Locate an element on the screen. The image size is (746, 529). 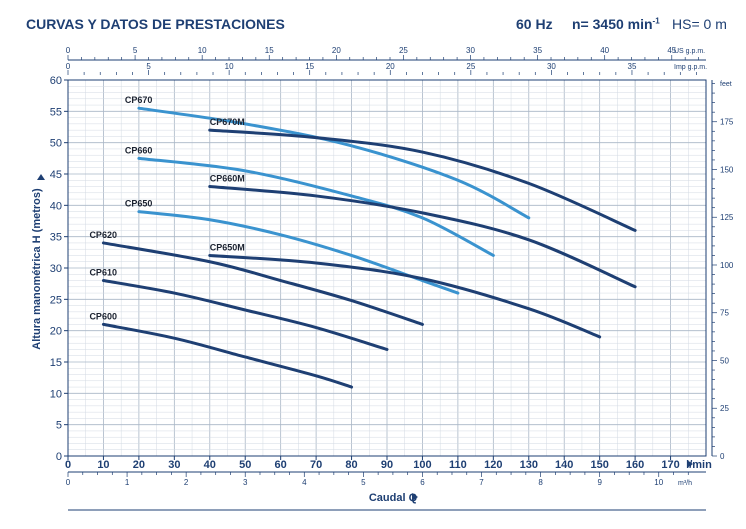
x-tick-label: 60 is located at coordinates (281, 465).